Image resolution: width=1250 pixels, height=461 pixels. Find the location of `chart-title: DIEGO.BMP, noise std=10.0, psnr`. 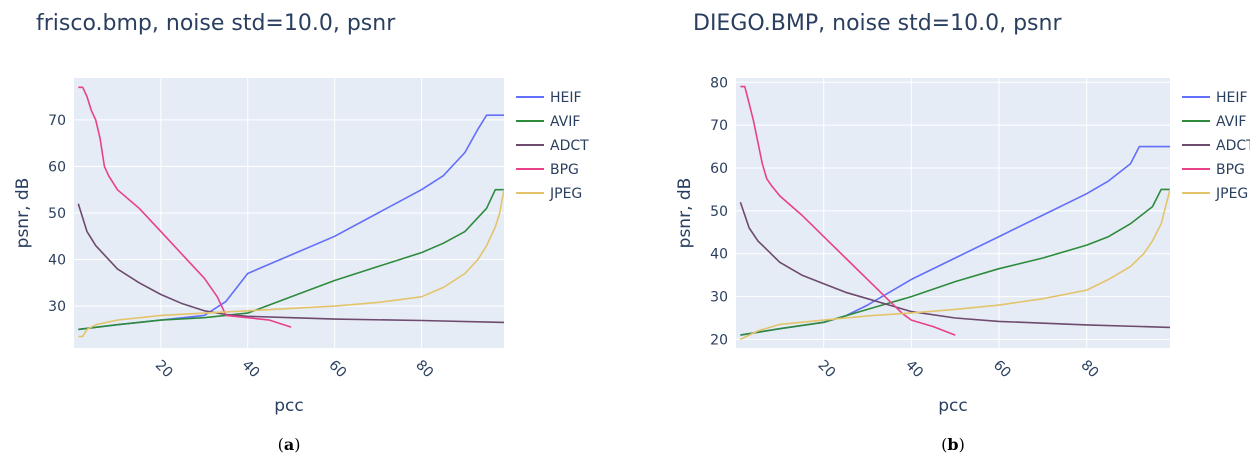

chart-title: DIEGO.BMP, noise std=10.0, psnr is located at coordinates (877, 23).